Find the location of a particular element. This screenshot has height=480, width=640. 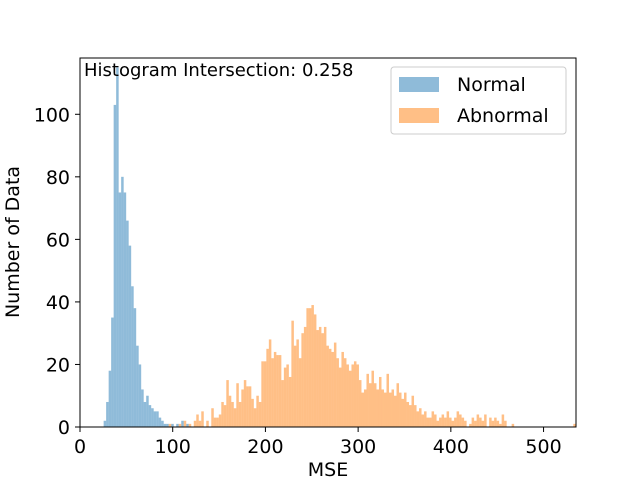

x-tick-label: 300 is located at coordinates (358, 447).